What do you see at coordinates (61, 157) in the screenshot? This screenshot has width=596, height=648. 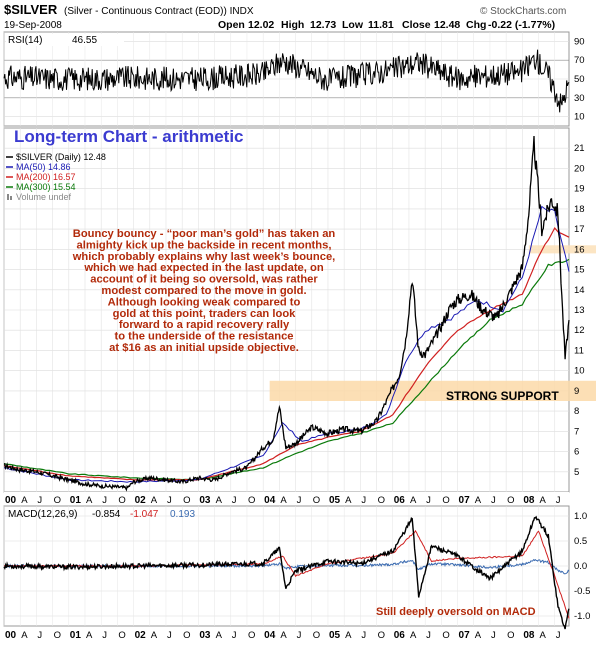 I see `legend-item: $SILVER (Daily) 12.48` at bounding box center [61, 157].